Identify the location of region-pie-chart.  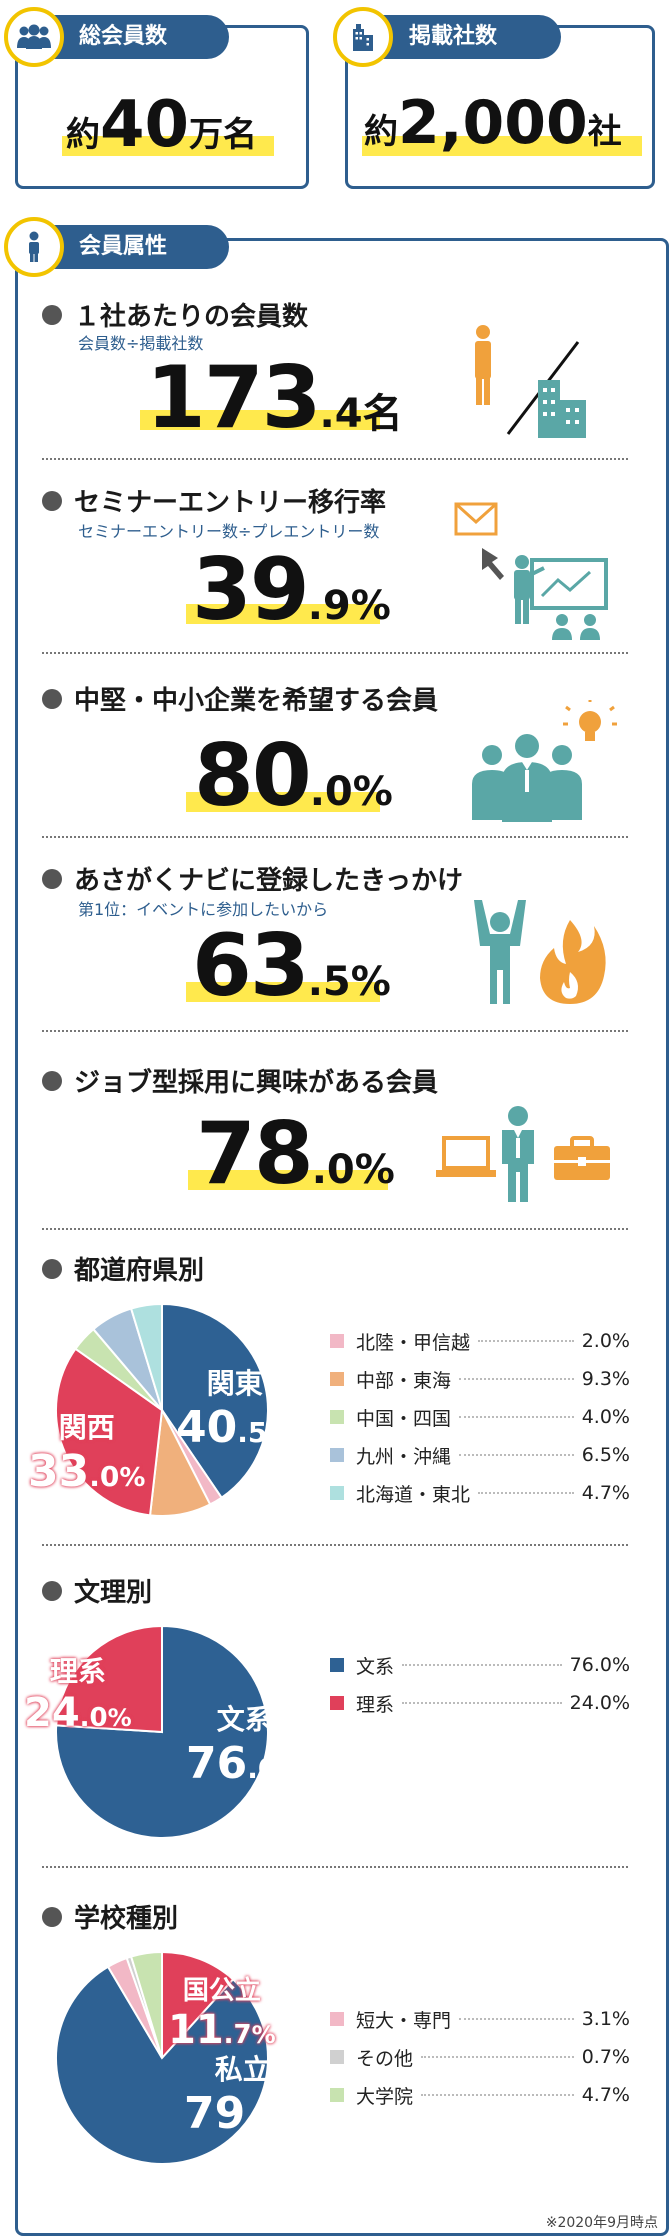
(162, 1409).